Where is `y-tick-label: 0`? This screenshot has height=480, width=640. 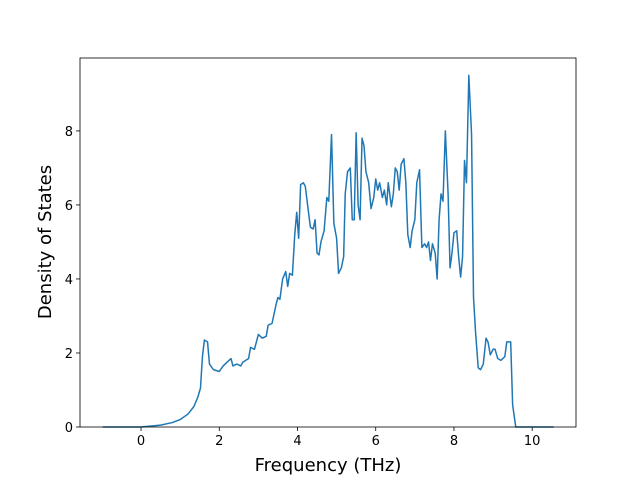
y-tick-label: 0 is located at coordinates (69, 428).